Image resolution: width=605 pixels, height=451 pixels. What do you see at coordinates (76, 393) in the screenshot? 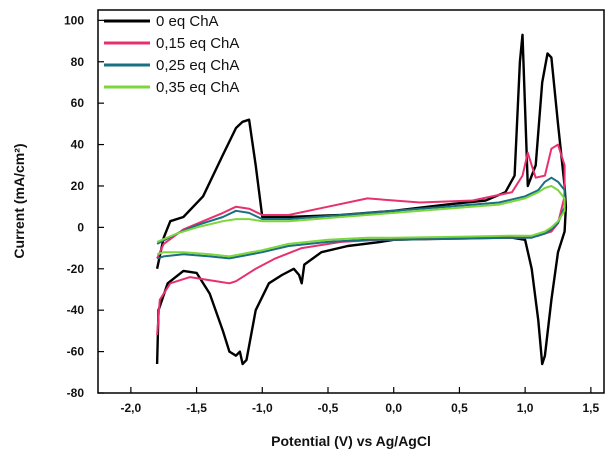
I see `y-tick-label: -80` at bounding box center [76, 393].